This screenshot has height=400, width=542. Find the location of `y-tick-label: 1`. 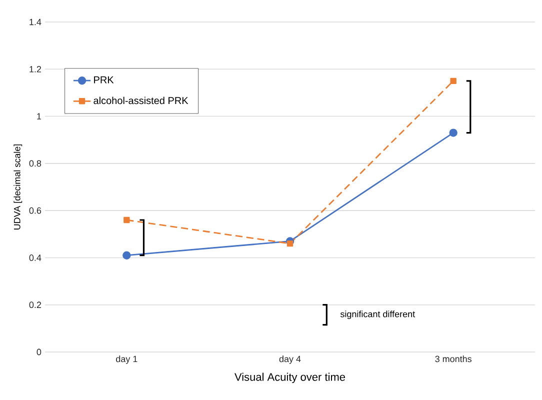

y-tick-label: 1 is located at coordinates (39, 116).